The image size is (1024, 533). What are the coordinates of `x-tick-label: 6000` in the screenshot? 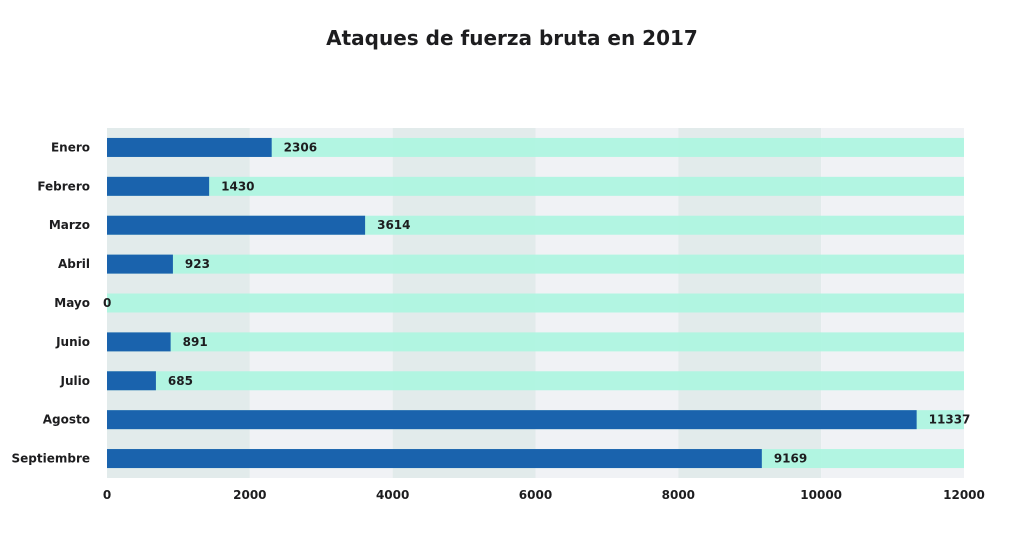 It's located at (535, 495).